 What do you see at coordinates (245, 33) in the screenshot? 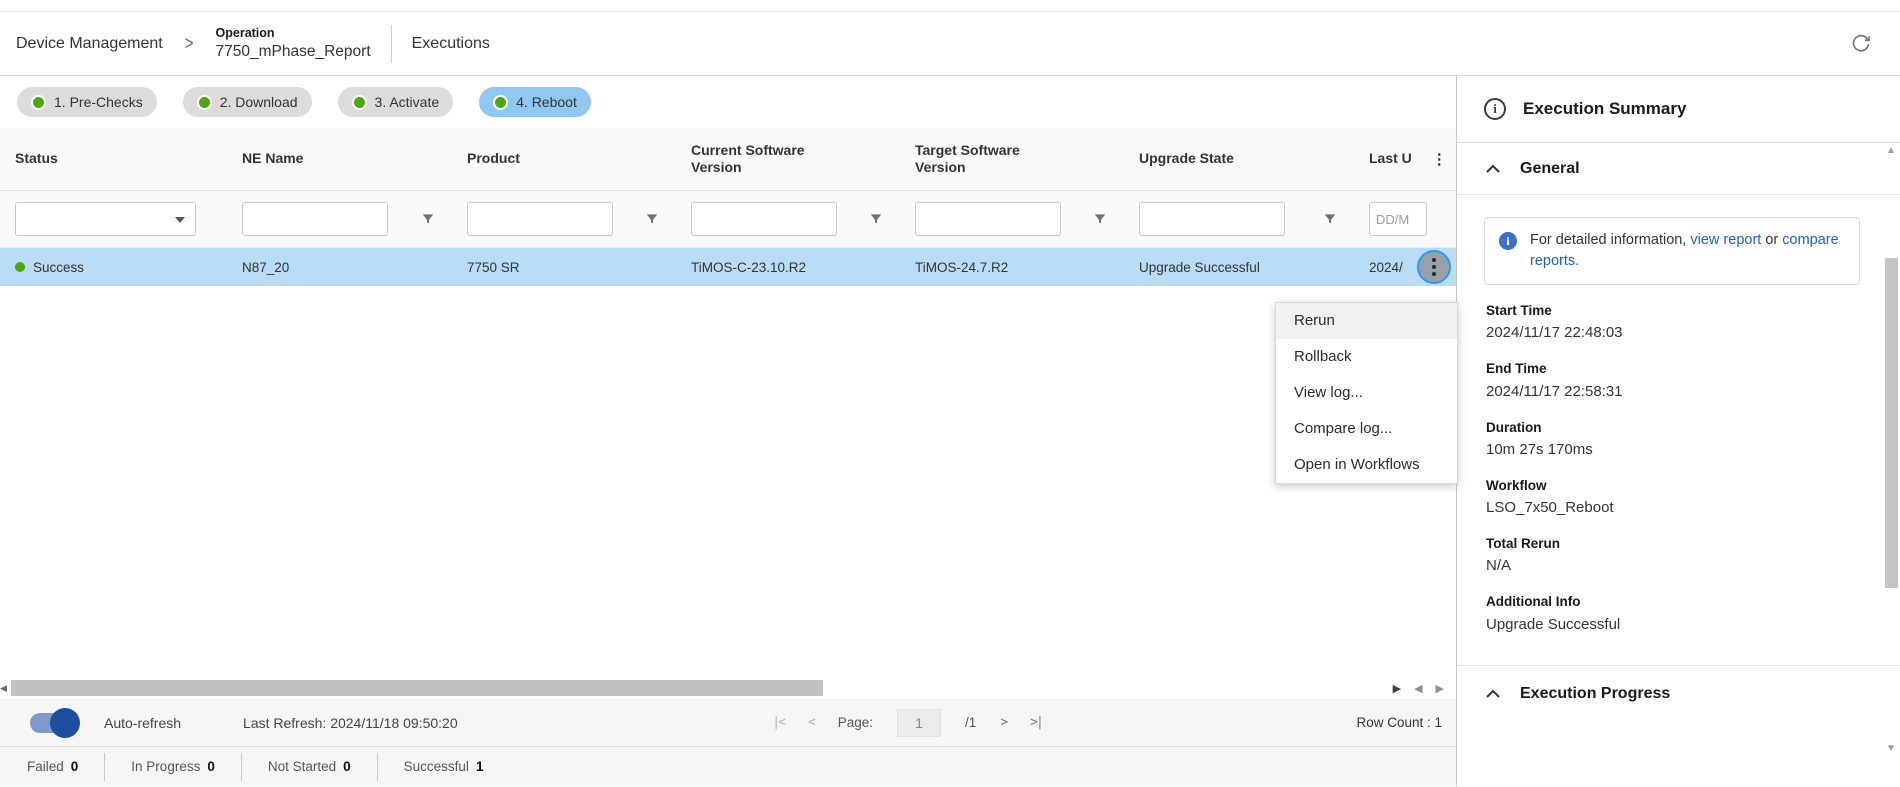
I see `operation-label: Operation` at bounding box center [245, 33].